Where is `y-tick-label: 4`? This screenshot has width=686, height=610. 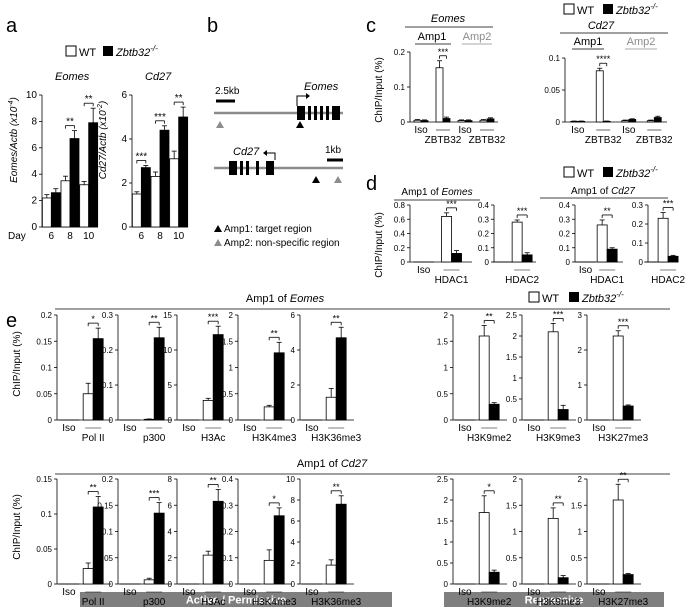 y-tick-label: 4 is located at coordinates (293, 542).